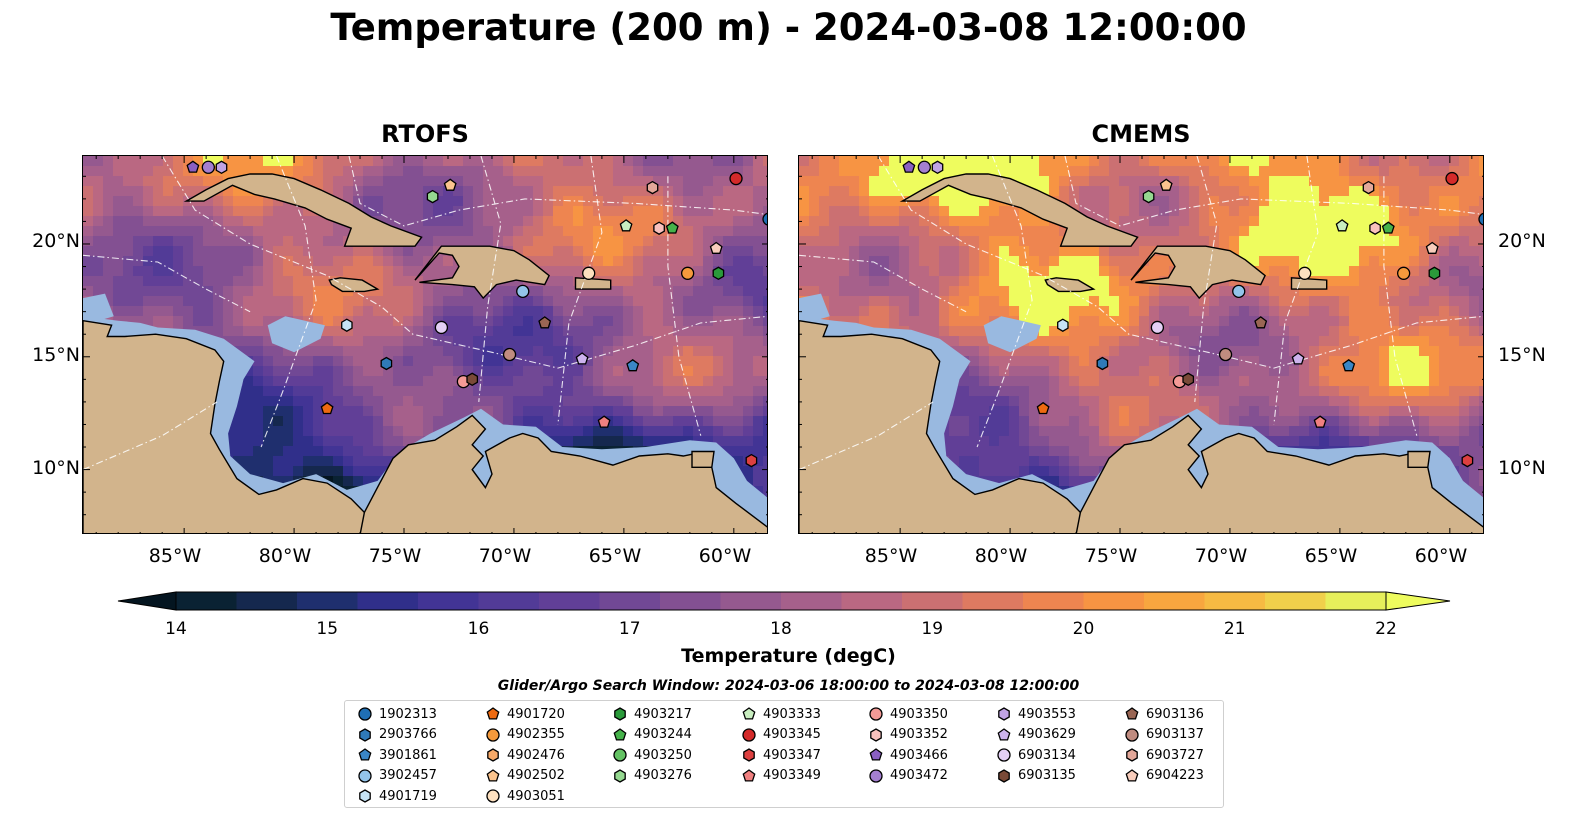 This screenshot has height=826, width=1577. What do you see at coordinates (395, 556) in the screenshot?
I see `lon-label-75w-rtofs: 75°W` at bounding box center [395, 556].